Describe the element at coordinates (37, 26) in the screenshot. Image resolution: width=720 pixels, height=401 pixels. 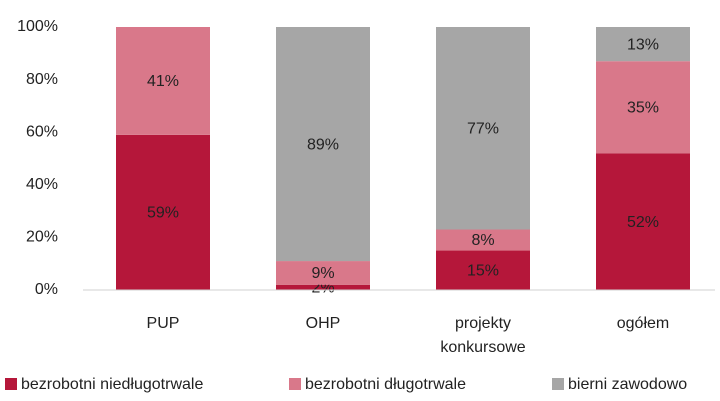
I see `y-tick-label: 100%` at that location.